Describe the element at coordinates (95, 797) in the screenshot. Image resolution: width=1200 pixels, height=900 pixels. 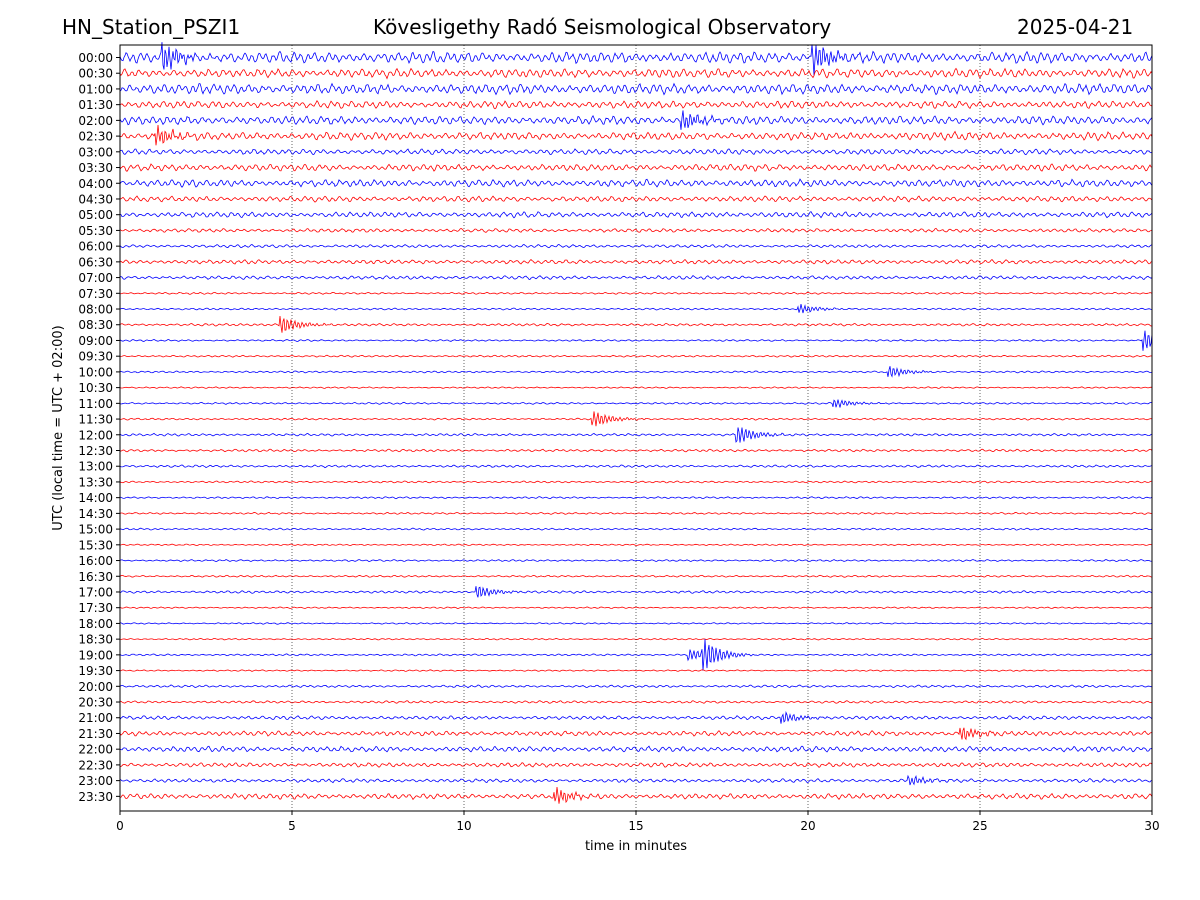
I see `y-tick-label: 23:30` at that location.